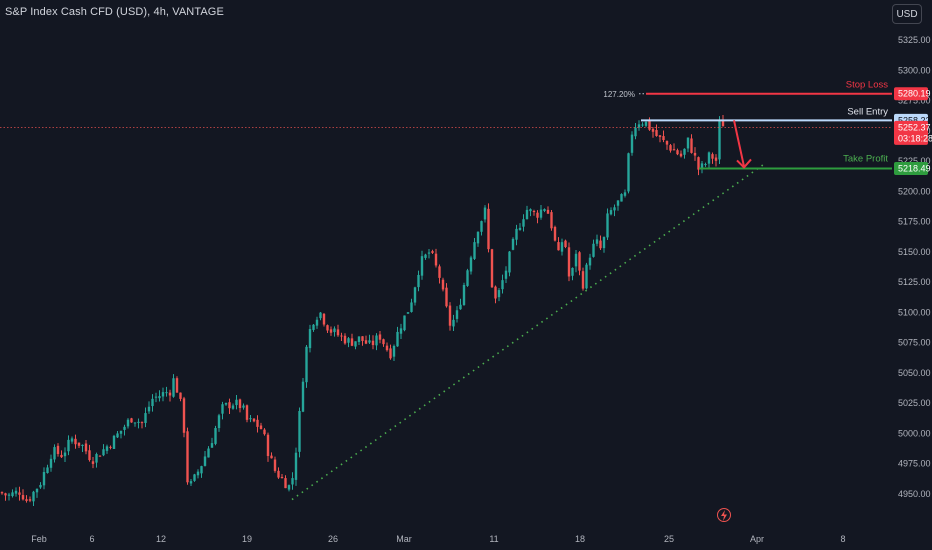  I want to click on time-tick-label: Apr, so click(757, 539).